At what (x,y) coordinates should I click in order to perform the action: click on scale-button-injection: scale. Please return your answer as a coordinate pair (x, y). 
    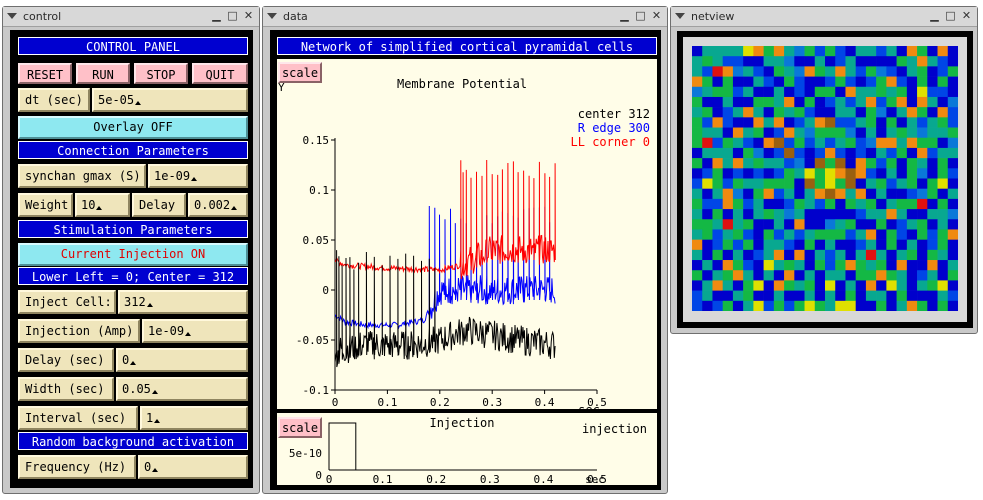
    Looking at the image, I should click on (300, 427).